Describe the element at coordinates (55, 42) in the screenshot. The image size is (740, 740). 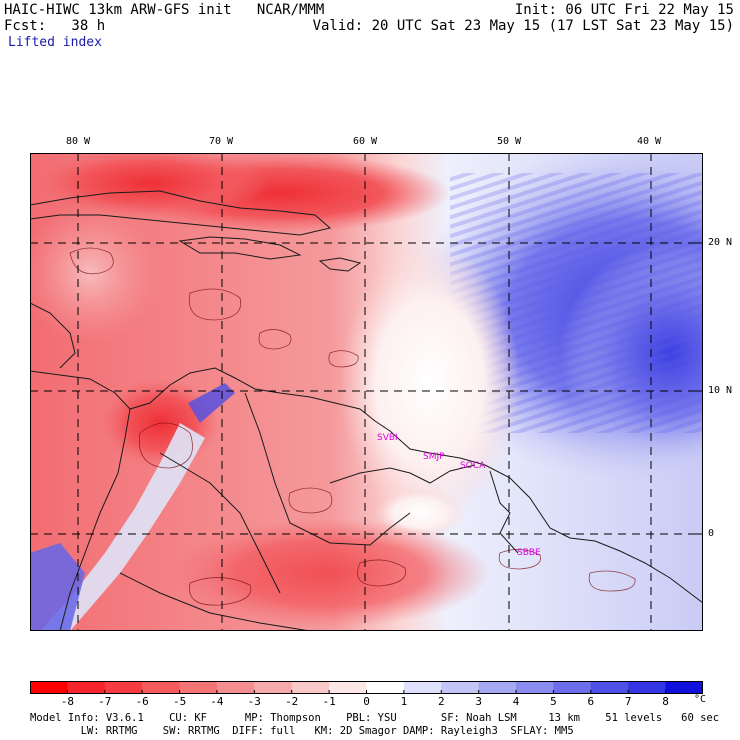
I see `field-name: Lifted index` at that location.